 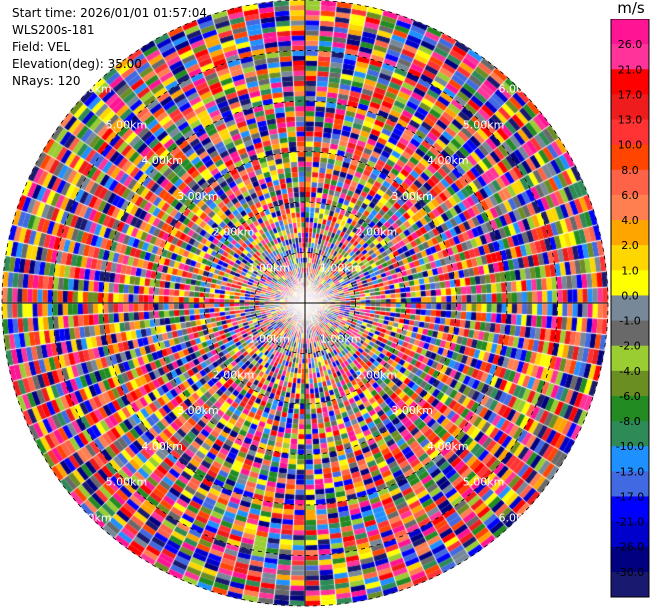 What do you see at coordinates (630, 245) in the screenshot?
I see `colorbar-tick-label: 2.0` at bounding box center [630, 245].